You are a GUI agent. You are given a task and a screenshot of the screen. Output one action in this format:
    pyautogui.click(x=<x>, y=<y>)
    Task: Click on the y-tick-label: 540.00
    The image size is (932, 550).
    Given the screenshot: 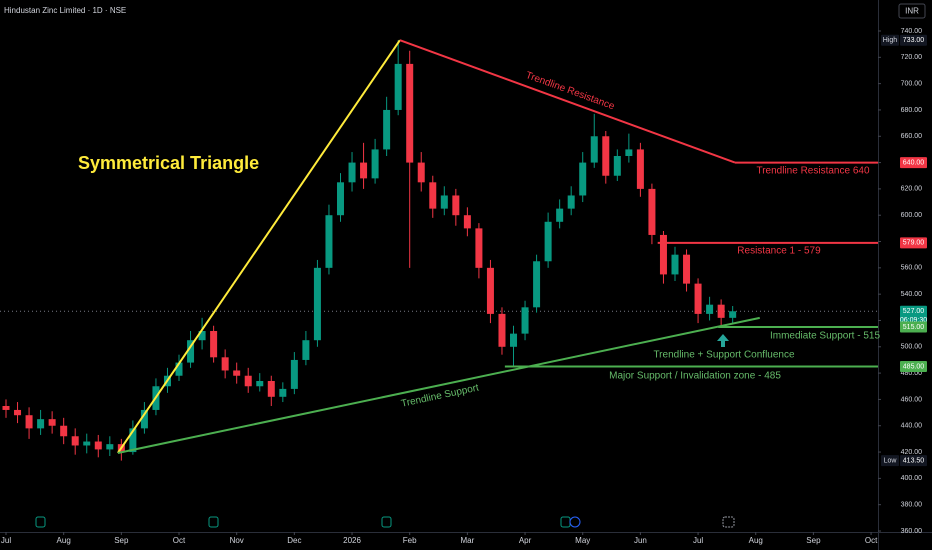 What is the action you would take?
    pyautogui.click(x=912, y=294)
    